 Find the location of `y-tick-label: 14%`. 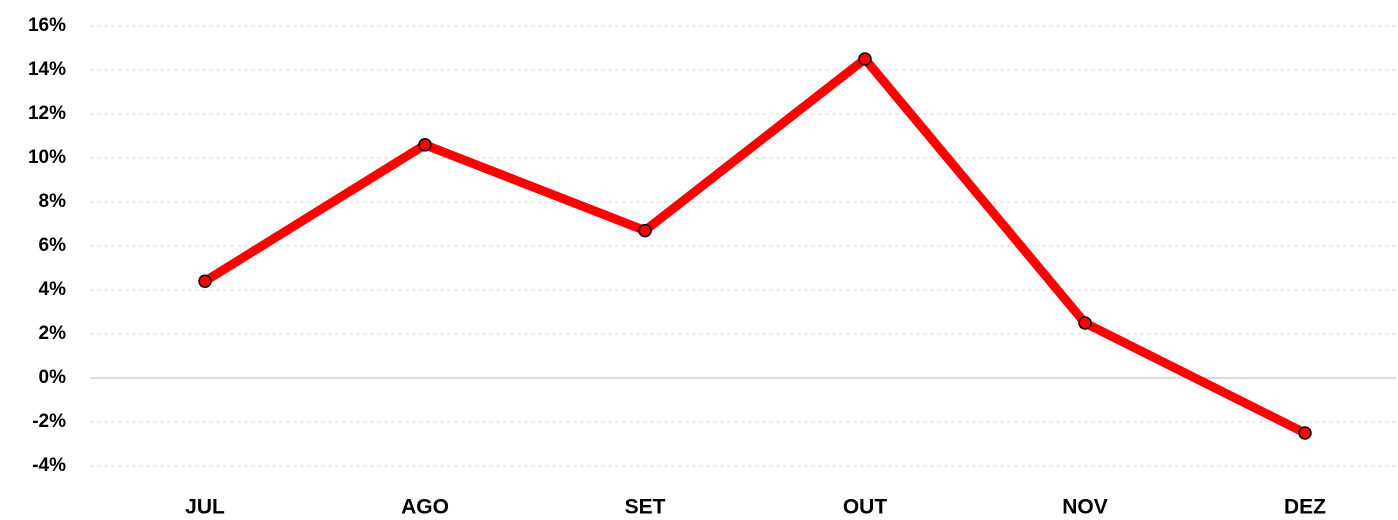

y-tick-label: 14% is located at coordinates (47, 69).